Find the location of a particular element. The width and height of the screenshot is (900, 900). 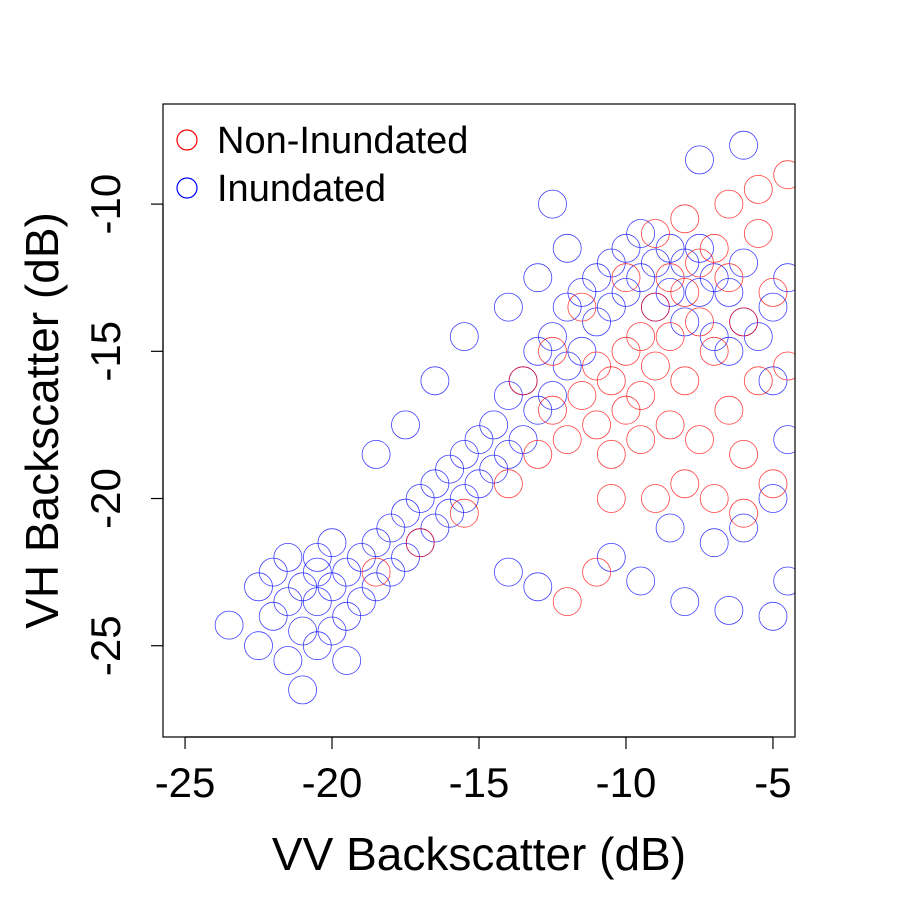

y-axis: -25 -20 -15 -10 is located at coordinates (123, 425).